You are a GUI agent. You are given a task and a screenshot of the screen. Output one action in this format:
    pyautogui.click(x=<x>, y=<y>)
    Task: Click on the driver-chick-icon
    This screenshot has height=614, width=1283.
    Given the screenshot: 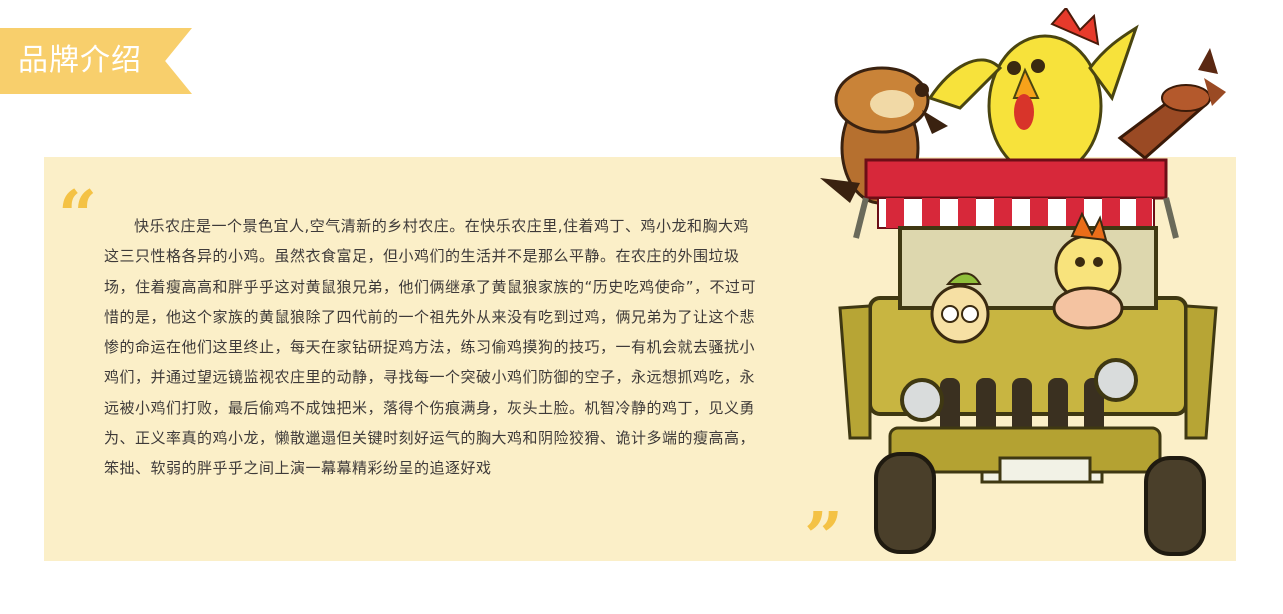 What is the action you would take?
    pyautogui.click(x=1088, y=270)
    